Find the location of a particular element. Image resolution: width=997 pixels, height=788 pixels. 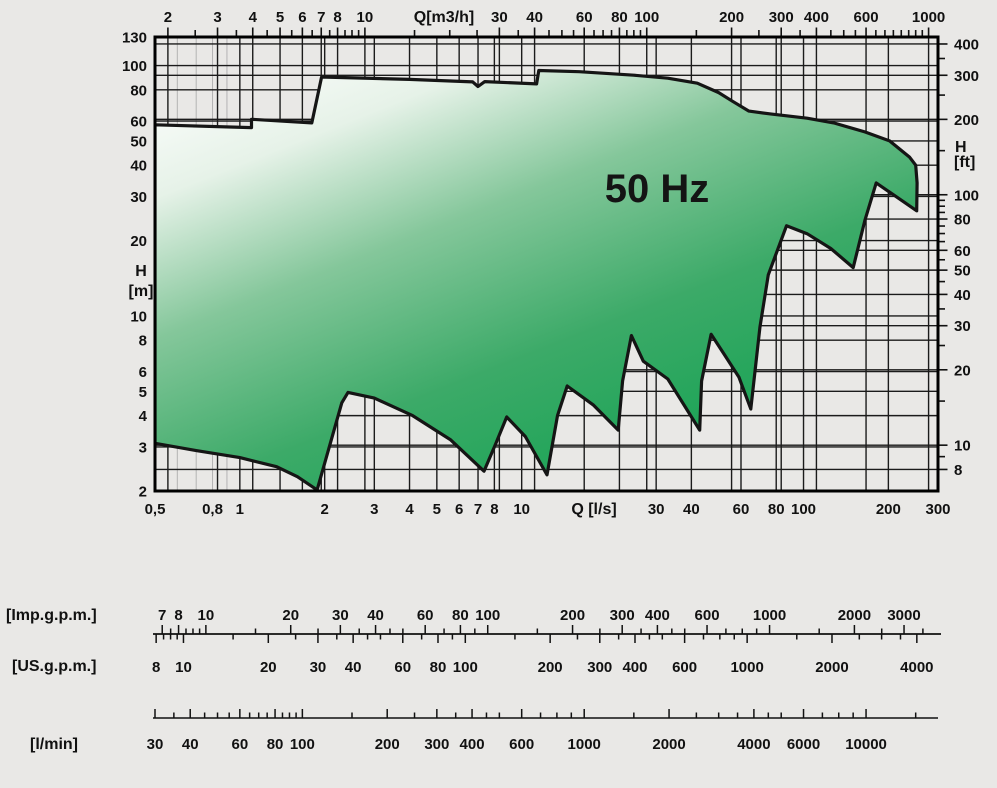

ruler-us-gpm: 8 10 20 30 40 60 80 100 200 300 400 600 1000 2000 4000 is located at coordinates (546, 654).